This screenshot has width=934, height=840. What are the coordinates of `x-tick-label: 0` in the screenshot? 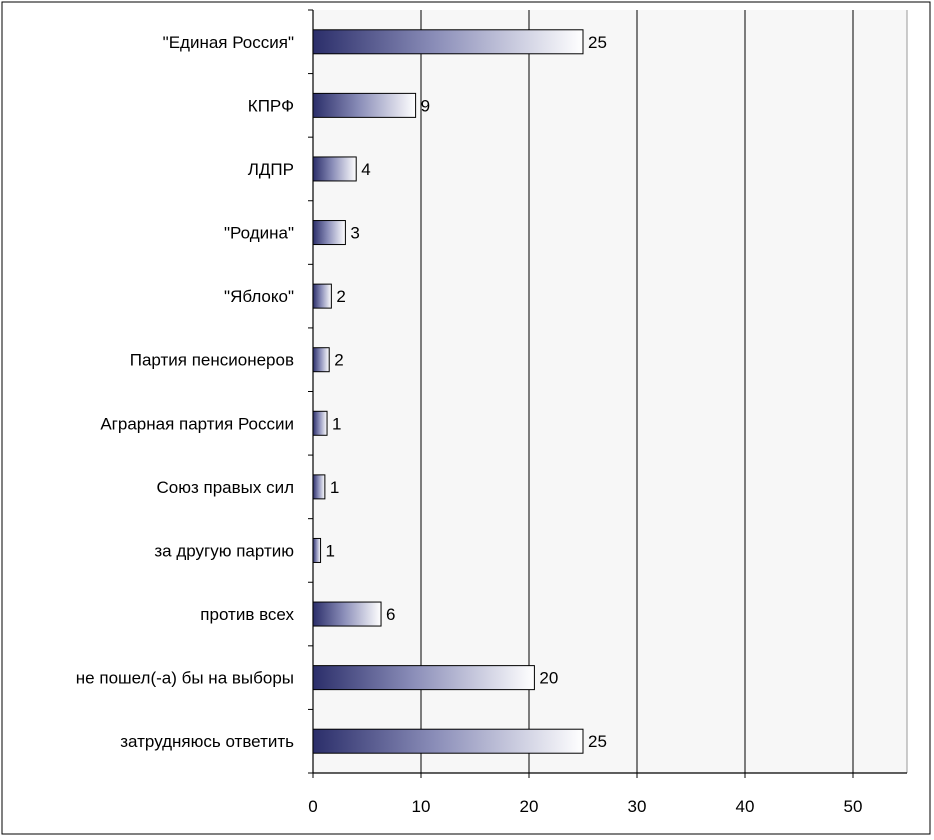 It's located at (312, 806).